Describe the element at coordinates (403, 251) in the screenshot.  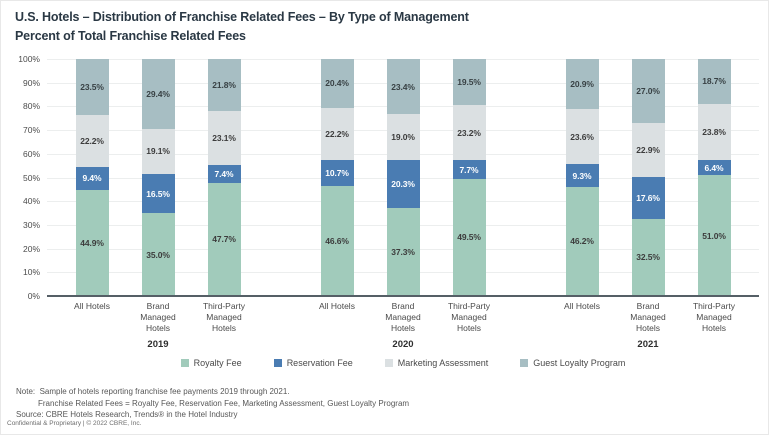
I see `bar-segment-royalty-fee: 37.3%` at that location.